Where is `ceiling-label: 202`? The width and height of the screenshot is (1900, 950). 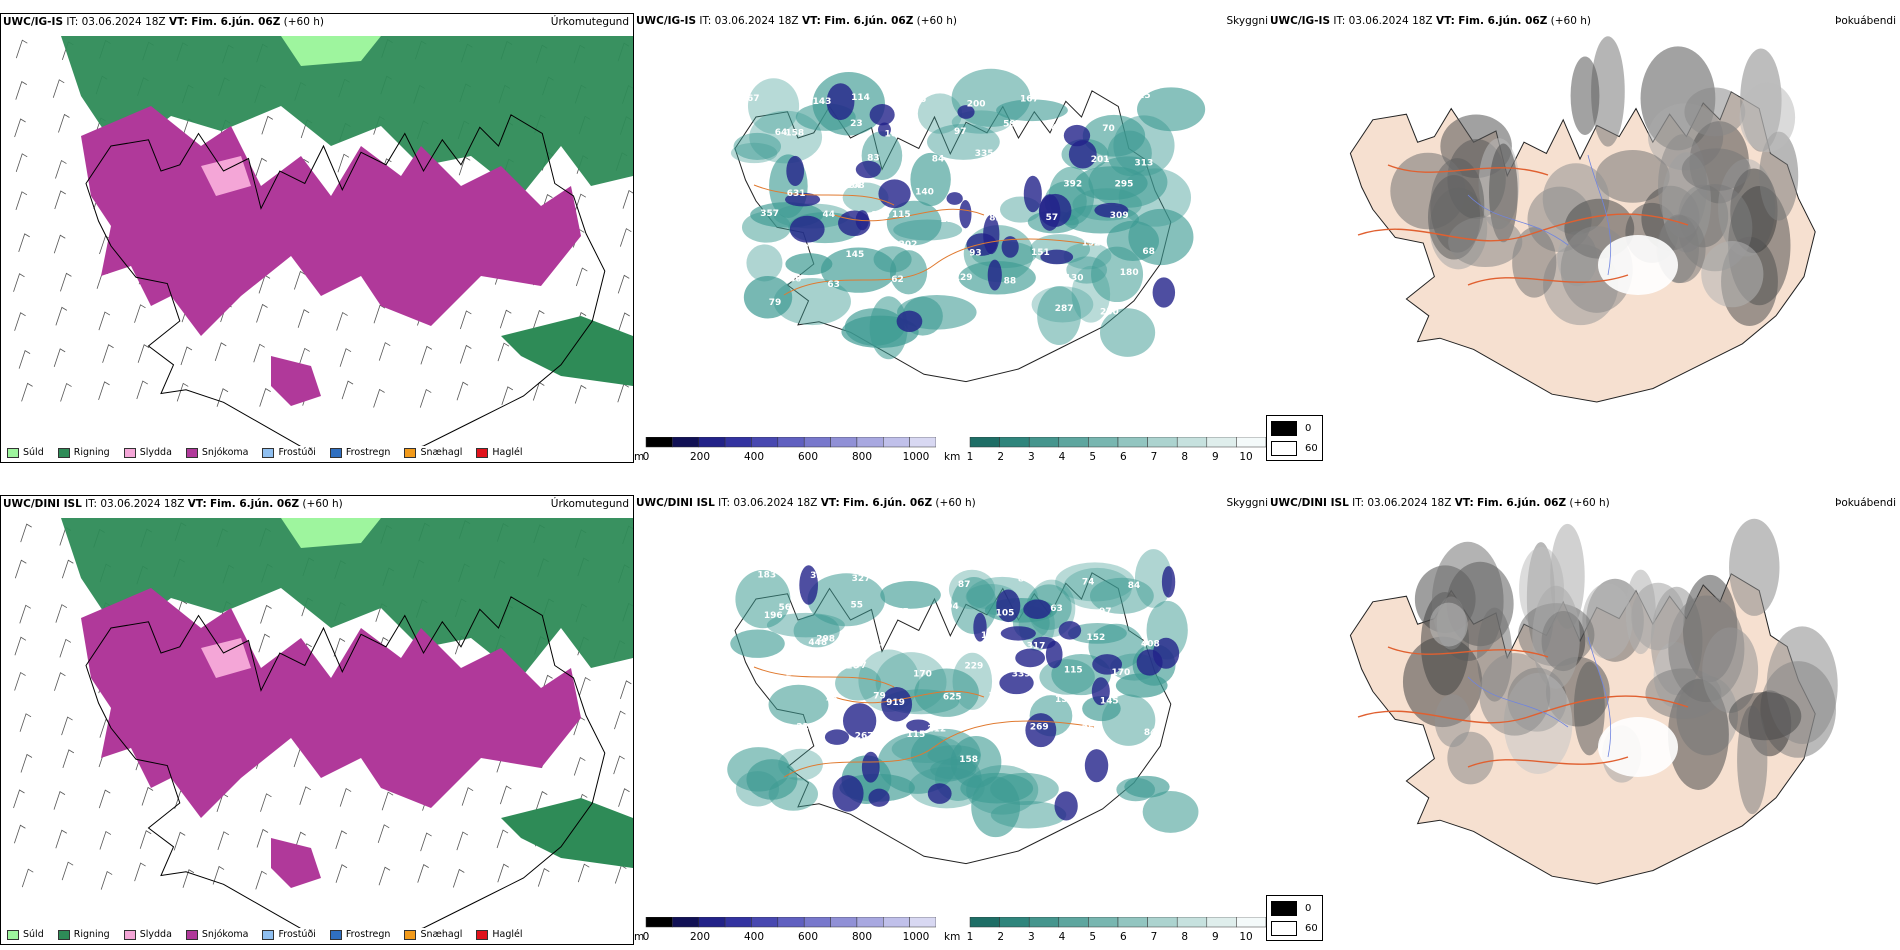 ceiling-label: 202 is located at coordinates (908, 245).